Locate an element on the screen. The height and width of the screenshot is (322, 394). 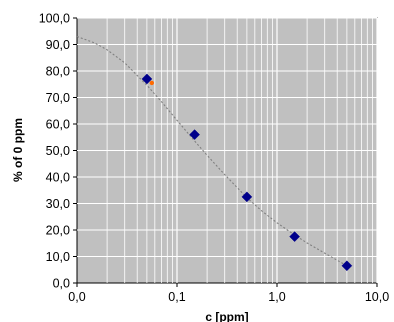
y-tick-label: 20,0 is located at coordinates (58, 231).